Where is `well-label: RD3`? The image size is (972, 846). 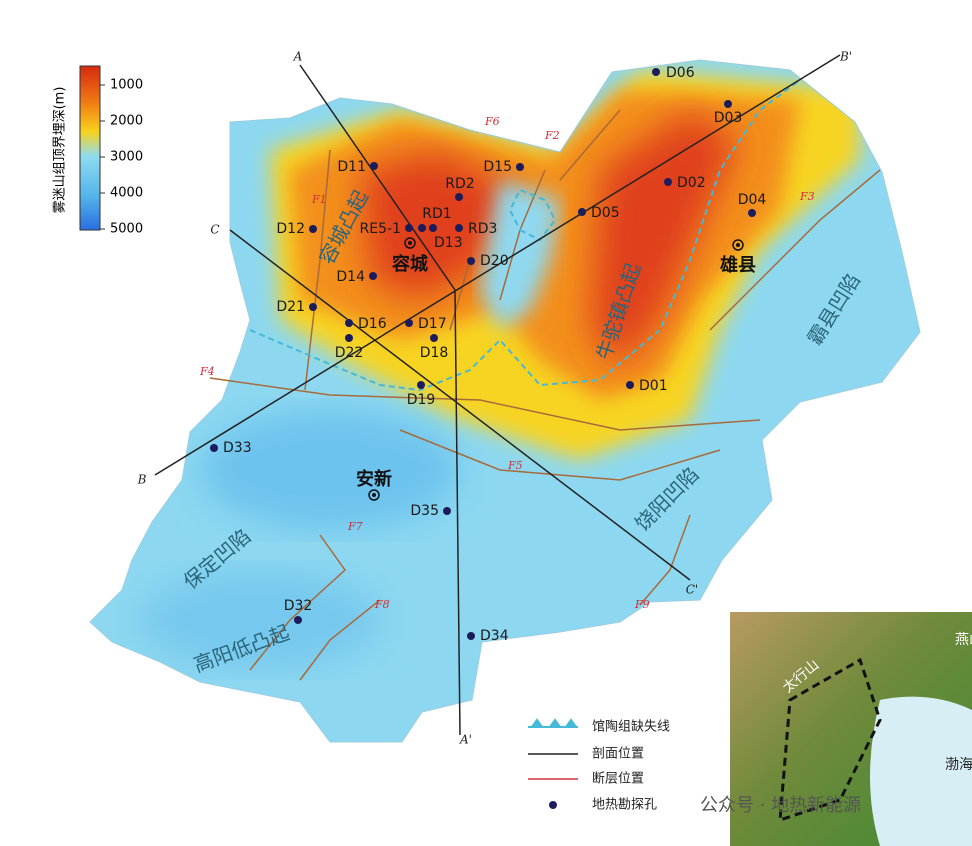 well-label: RD3 is located at coordinates (482, 229).